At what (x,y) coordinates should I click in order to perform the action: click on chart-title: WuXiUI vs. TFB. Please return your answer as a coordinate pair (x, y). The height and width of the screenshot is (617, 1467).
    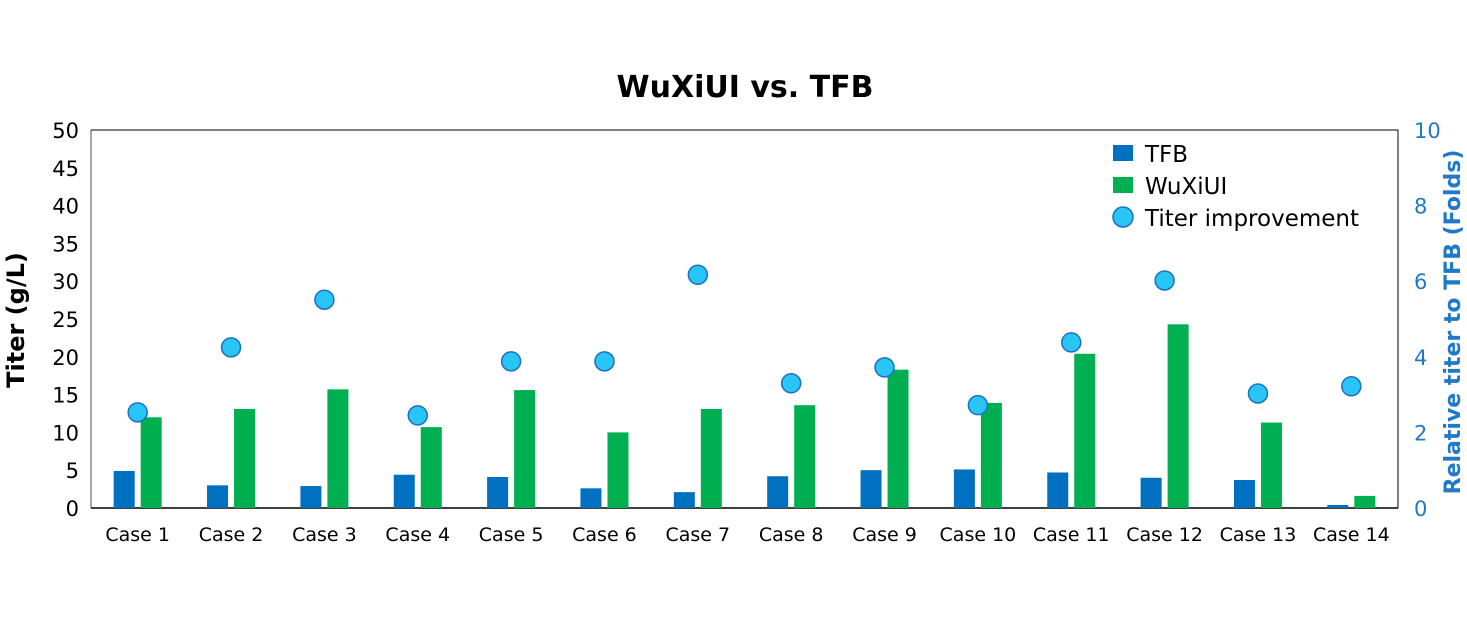
    Looking at the image, I should click on (745, 87).